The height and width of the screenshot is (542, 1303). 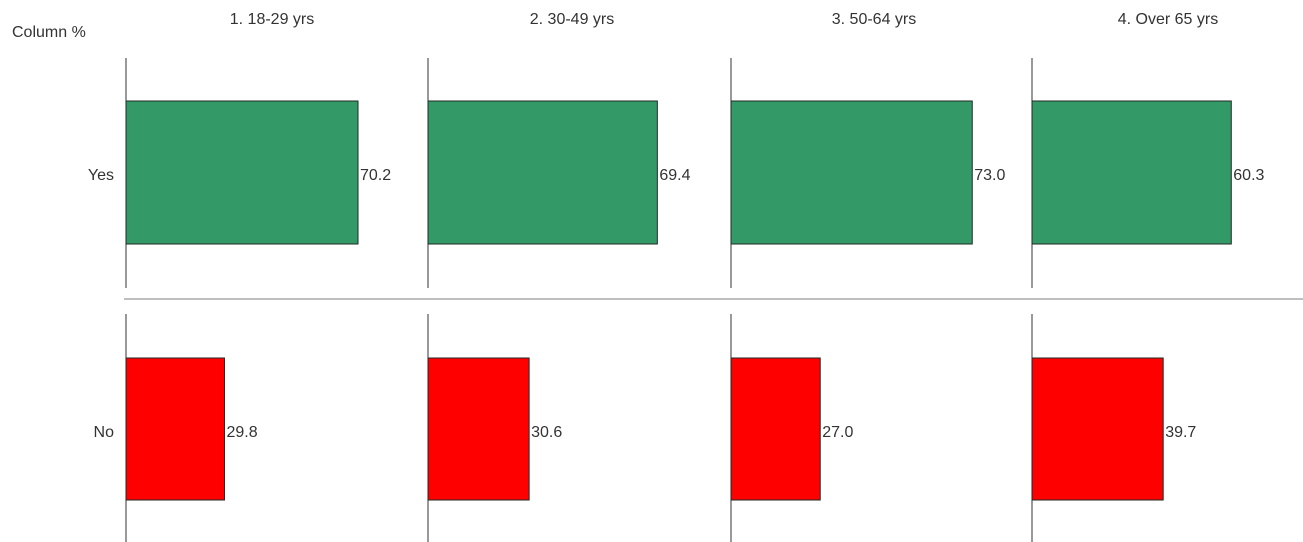 What do you see at coordinates (101, 175) in the screenshot?
I see `row-label: Yes` at bounding box center [101, 175].